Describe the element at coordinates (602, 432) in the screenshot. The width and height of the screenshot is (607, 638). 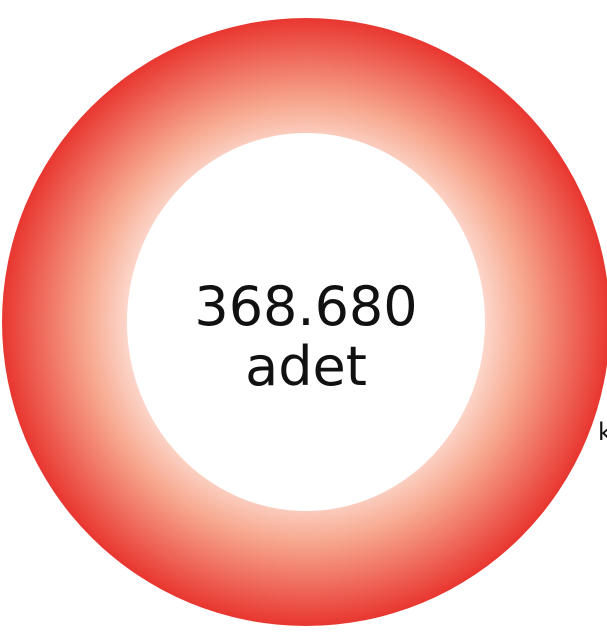
I see `side-text: k` at that location.